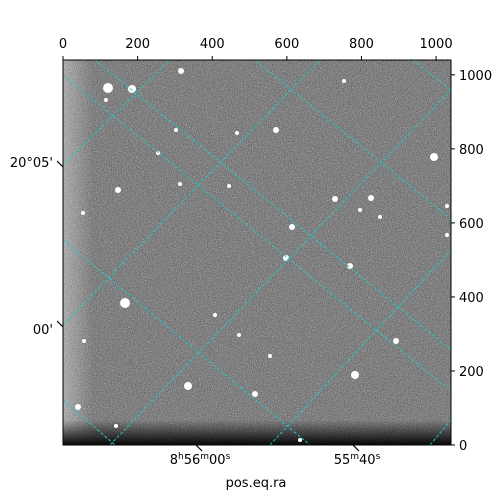 The width and height of the screenshot is (500, 500). Describe the element at coordinates (43, 330) in the screenshot. I see `dec-tick-label-2: 00'` at that location.